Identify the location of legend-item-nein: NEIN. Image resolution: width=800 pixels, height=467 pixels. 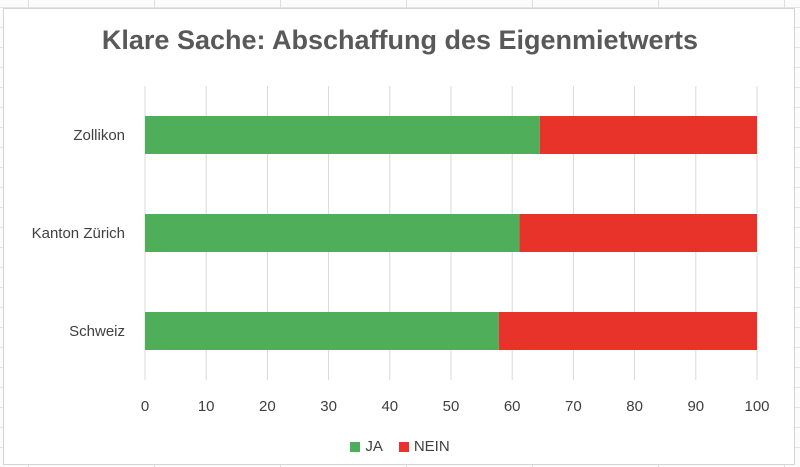
(424, 446).